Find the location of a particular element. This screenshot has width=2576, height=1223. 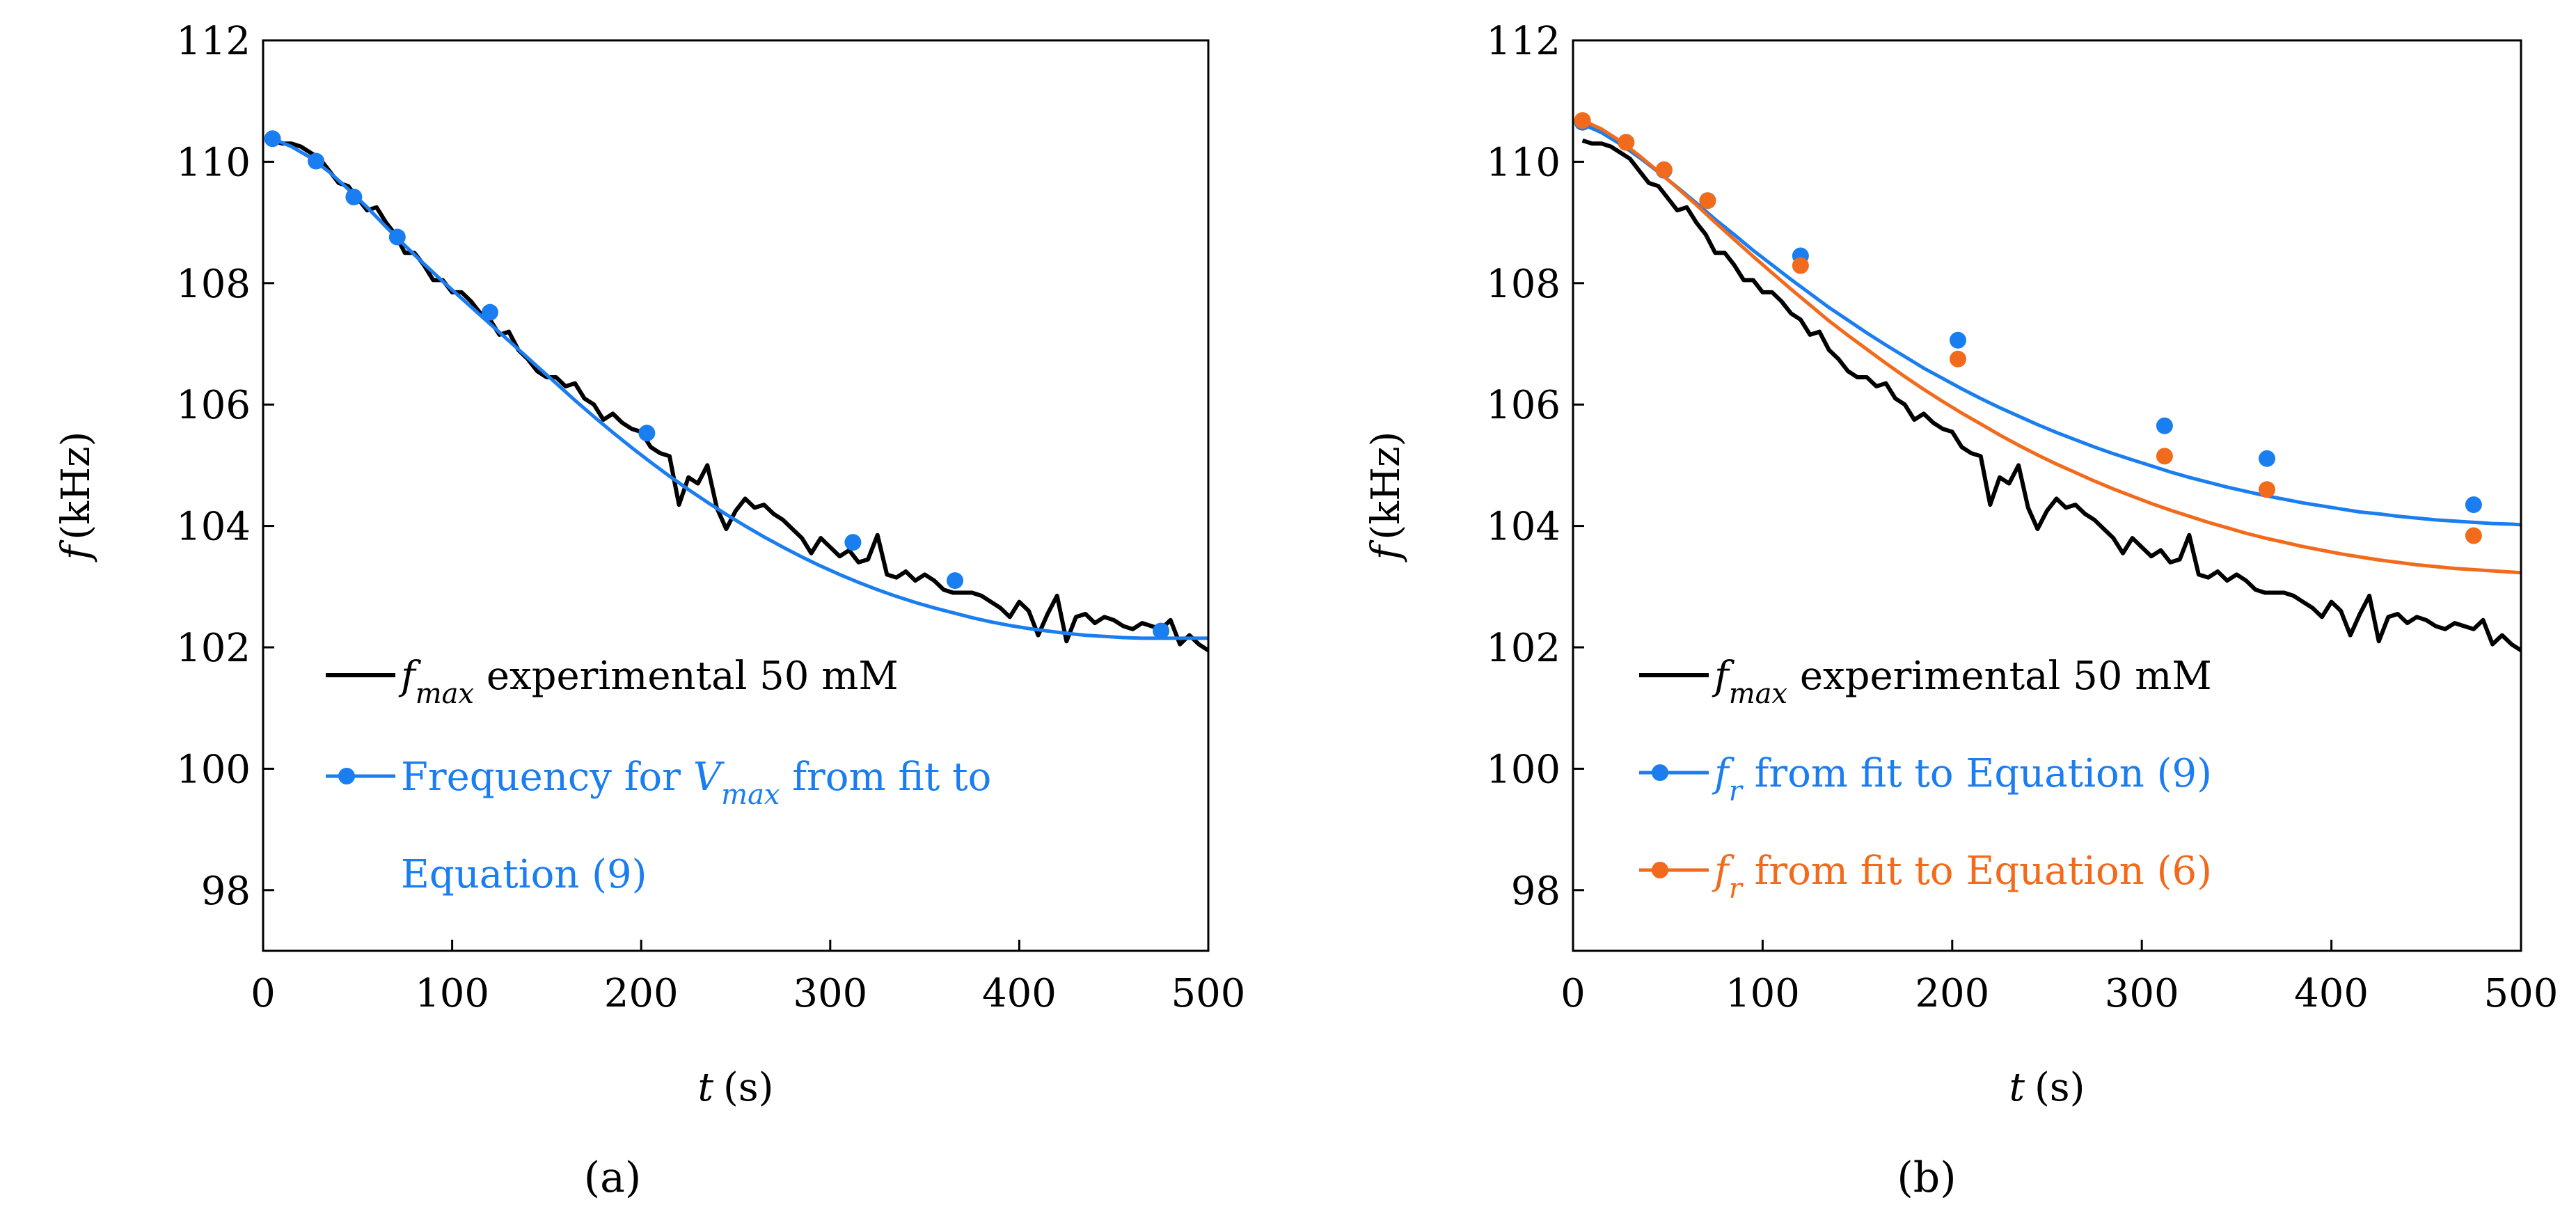

legend-entry-fr-eq9: fr from fit to Equation (9) is located at coordinates (1925, 779).